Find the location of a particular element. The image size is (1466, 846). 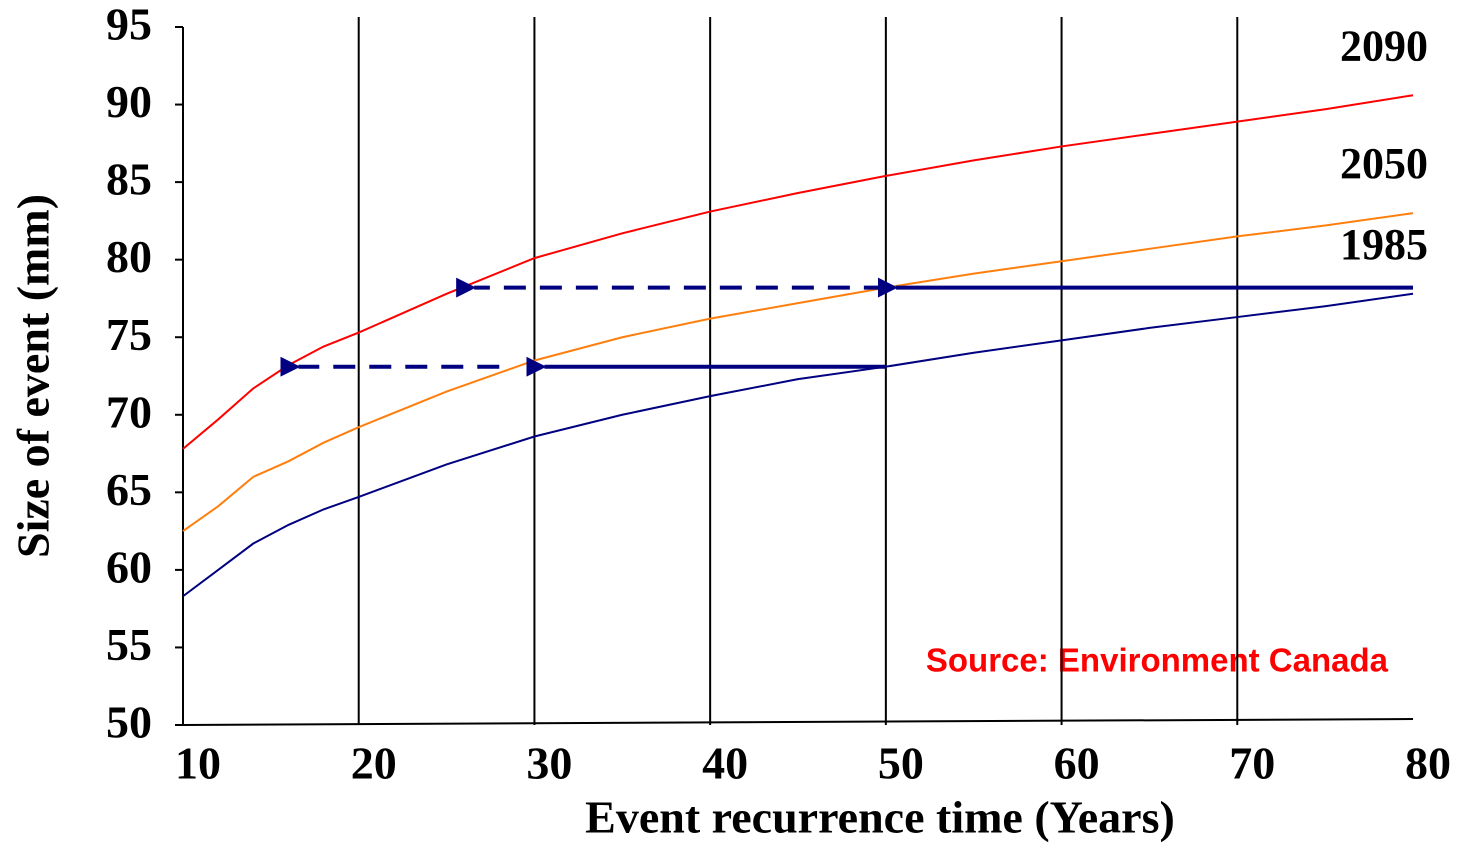

x-tick-label: 80 is located at coordinates (1428, 763).